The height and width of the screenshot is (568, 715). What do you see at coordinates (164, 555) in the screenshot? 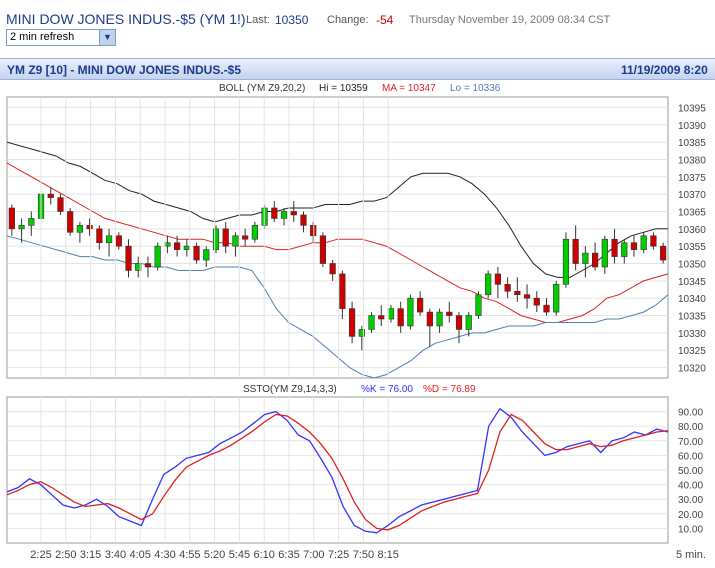
I see `x-tick-label: 4:30` at bounding box center [164, 555].